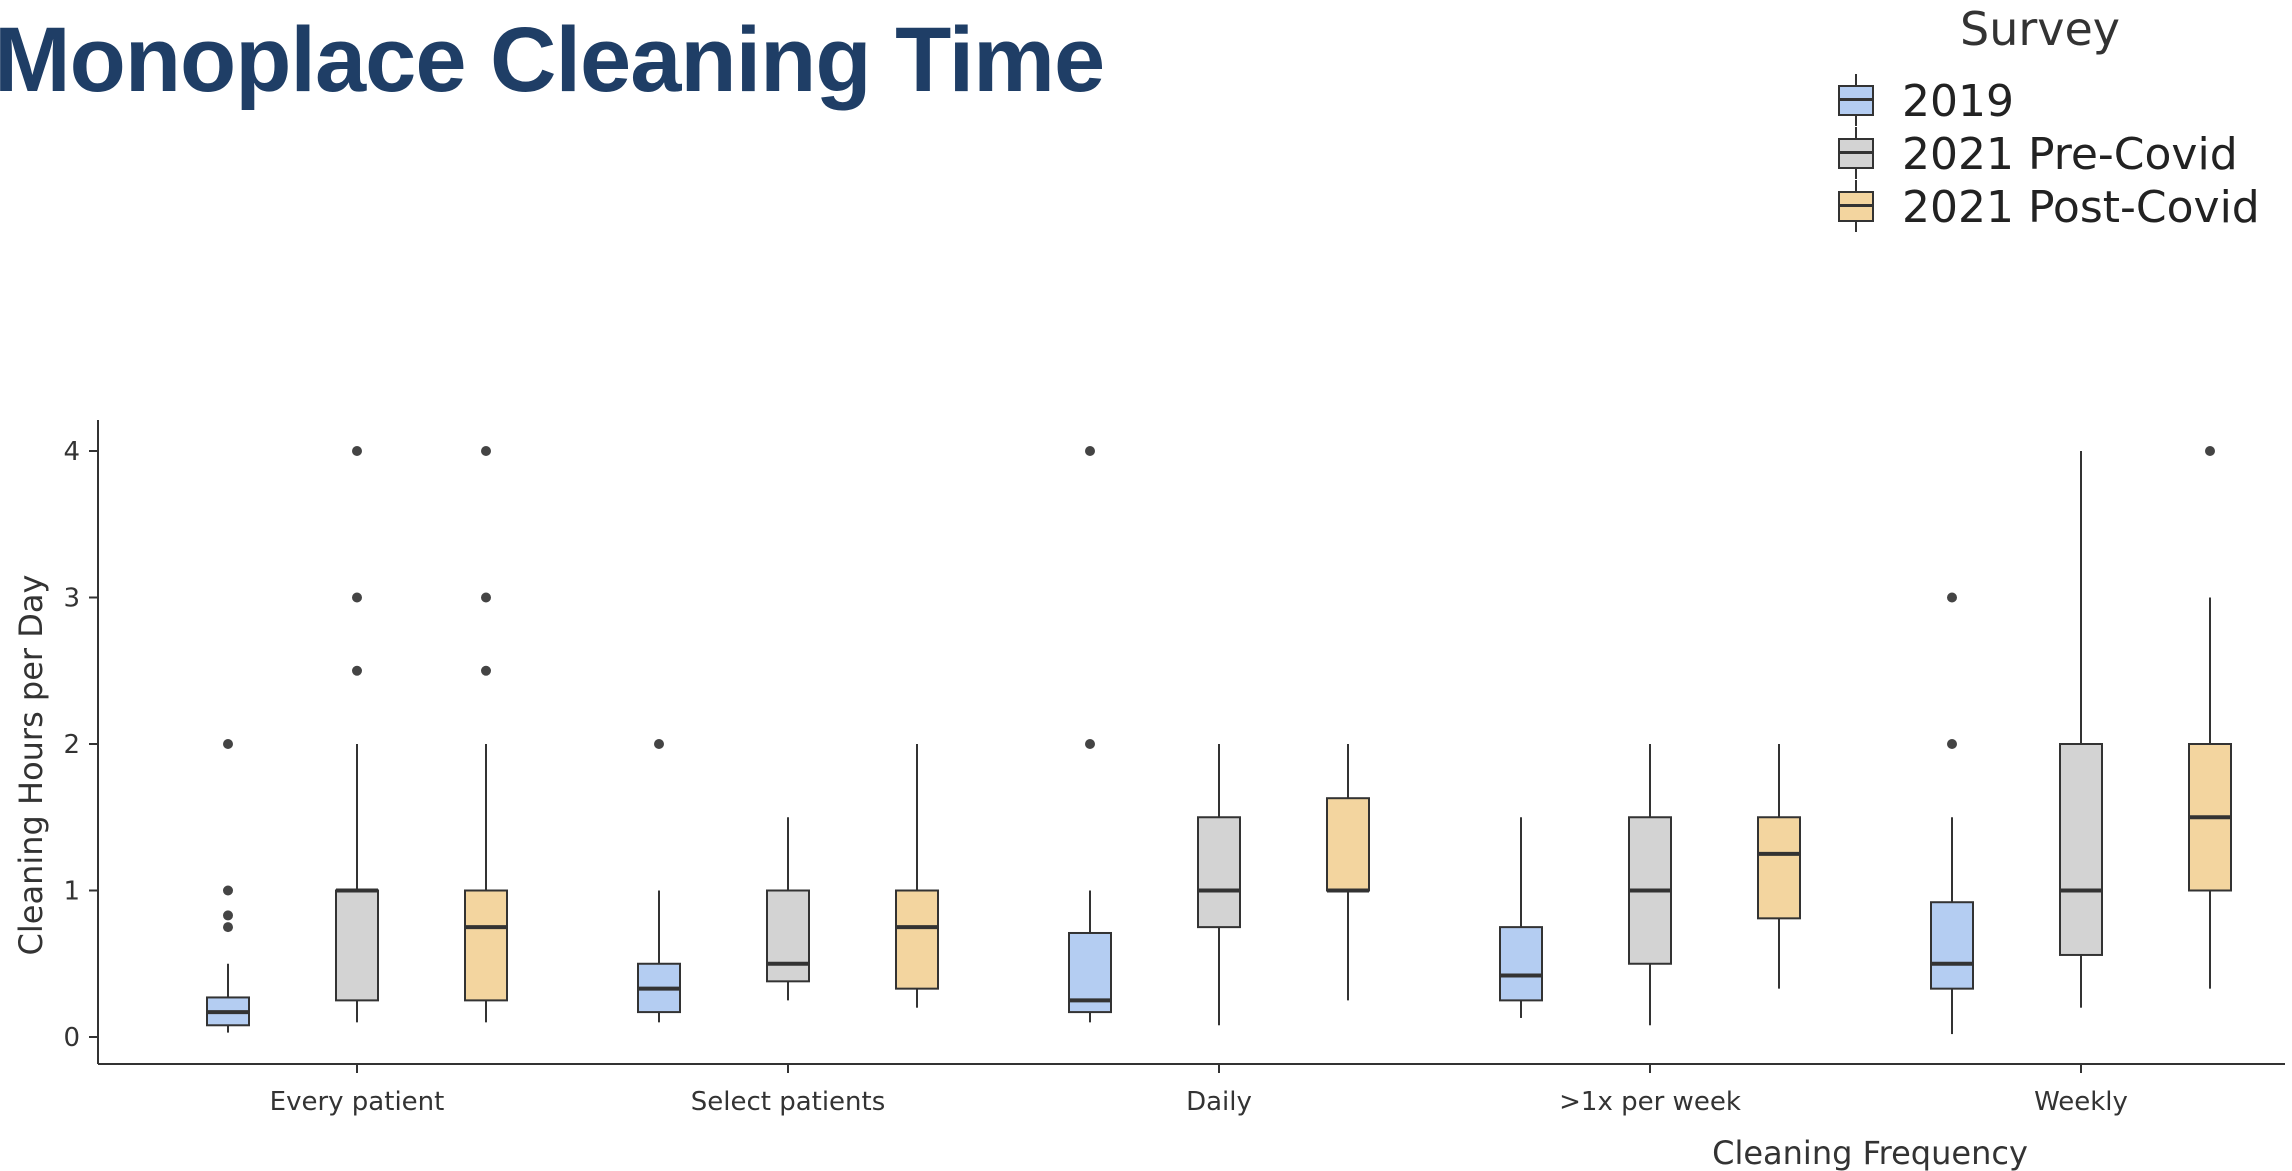  Describe the element at coordinates (71, 745) in the screenshot. I see `y-tick-label: 2` at that location.